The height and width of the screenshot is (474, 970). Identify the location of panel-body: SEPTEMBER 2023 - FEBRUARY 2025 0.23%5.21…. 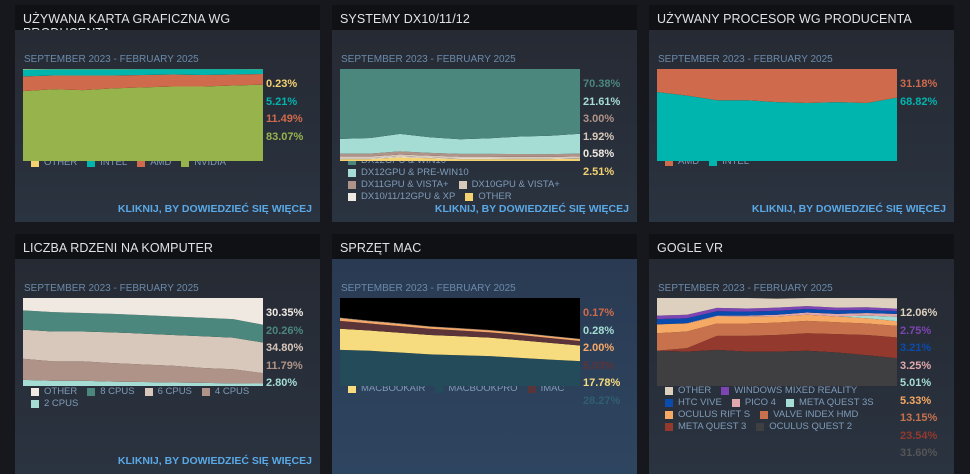
(167, 126).